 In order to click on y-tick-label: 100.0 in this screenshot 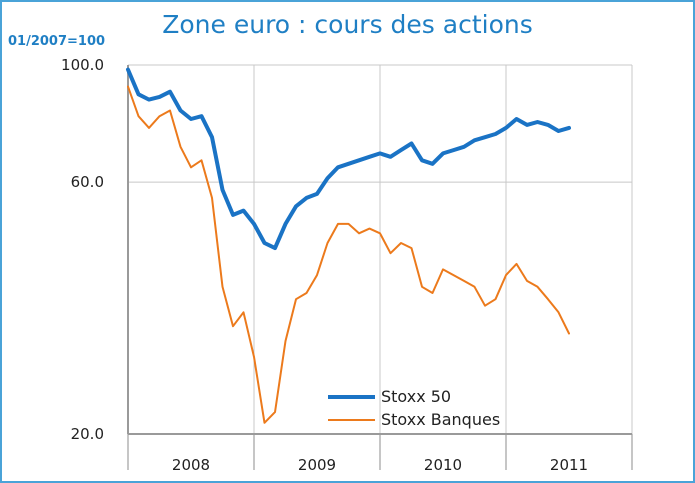, I will do `click(82, 65)`.